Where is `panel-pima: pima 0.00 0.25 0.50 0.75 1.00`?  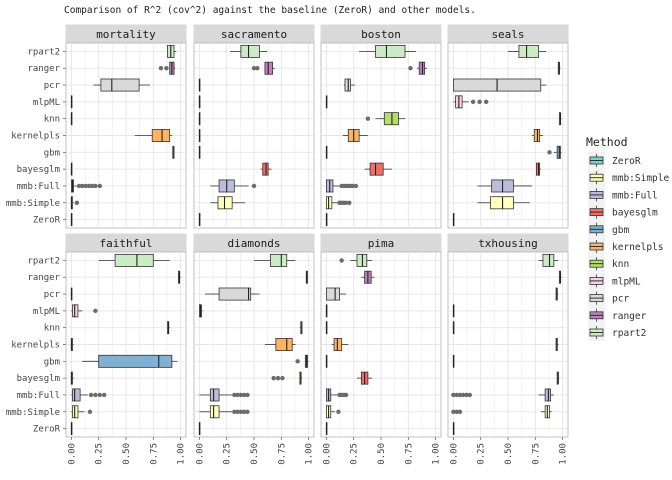 panel-pima: pima 0.00 0.25 0.50 0.75 1.00 is located at coordinates (381, 349).